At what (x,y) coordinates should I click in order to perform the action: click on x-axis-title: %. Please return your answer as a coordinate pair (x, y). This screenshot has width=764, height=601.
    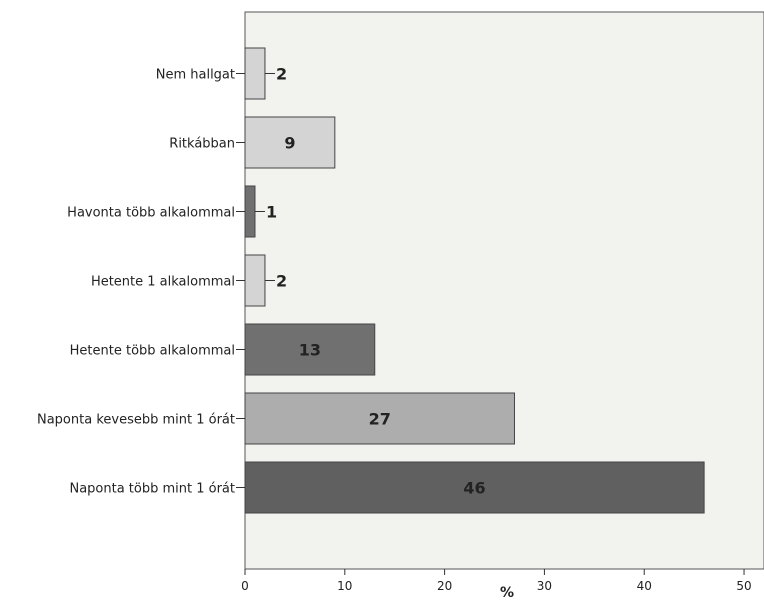
    Looking at the image, I should click on (507, 593).